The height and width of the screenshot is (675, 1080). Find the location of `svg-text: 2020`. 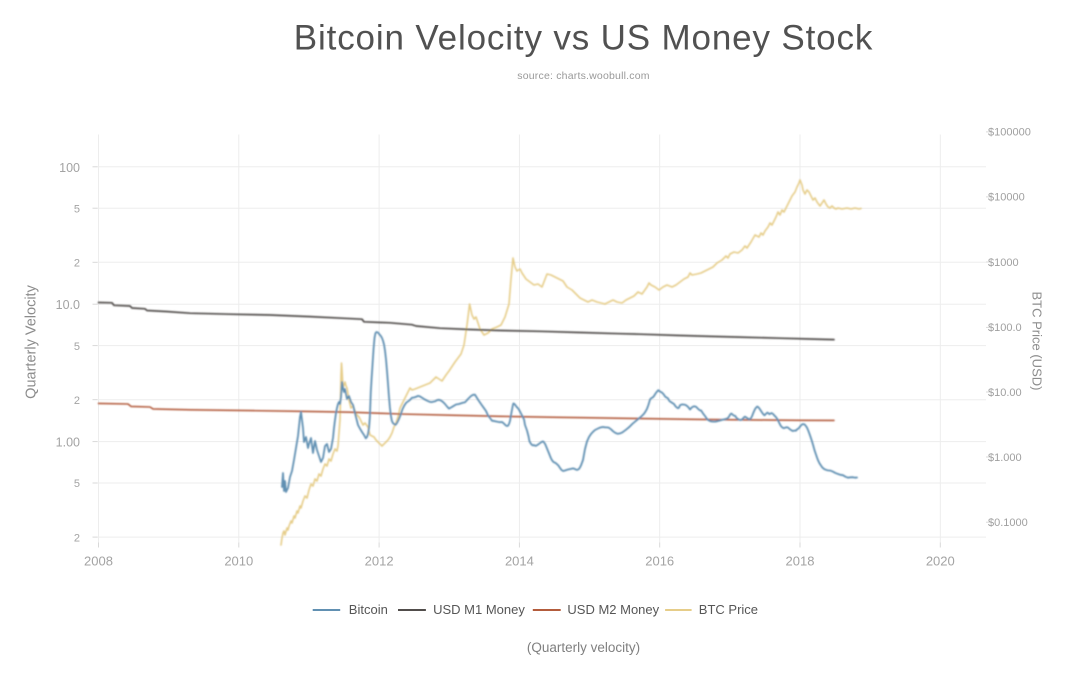

svg-text: 2020 is located at coordinates (940, 561).